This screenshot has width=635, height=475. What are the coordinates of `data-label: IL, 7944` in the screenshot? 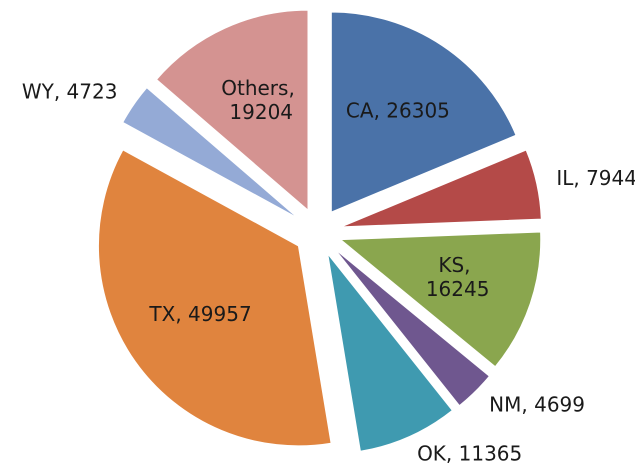 It's located at (595, 178).